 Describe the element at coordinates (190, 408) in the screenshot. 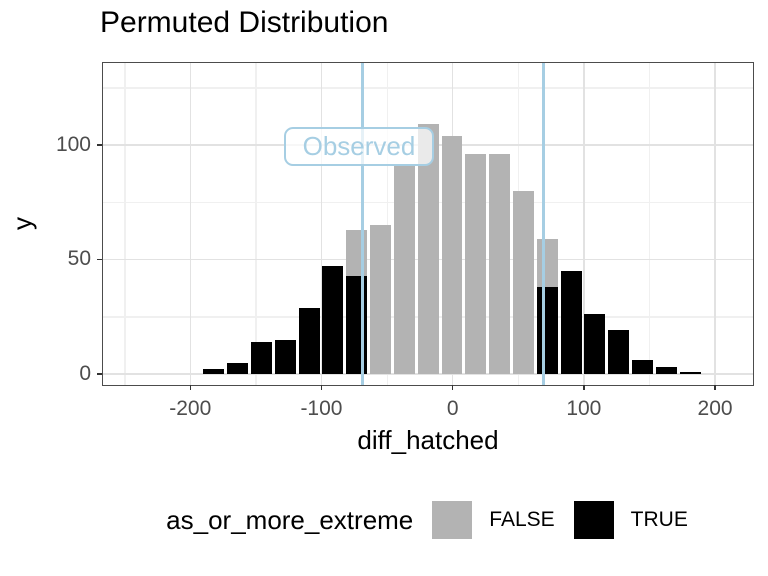

I see `x-tick-label: -200` at that location.